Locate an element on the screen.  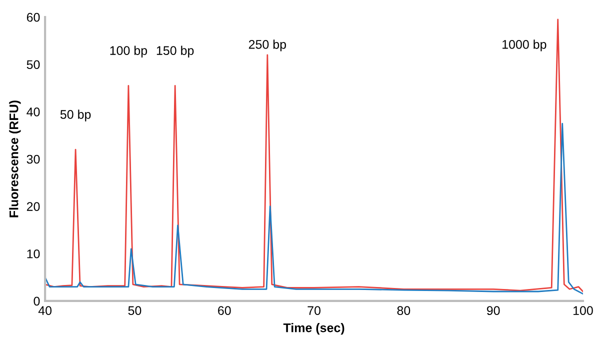
y-tick-label: 10 is located at coordinates (33, 253).